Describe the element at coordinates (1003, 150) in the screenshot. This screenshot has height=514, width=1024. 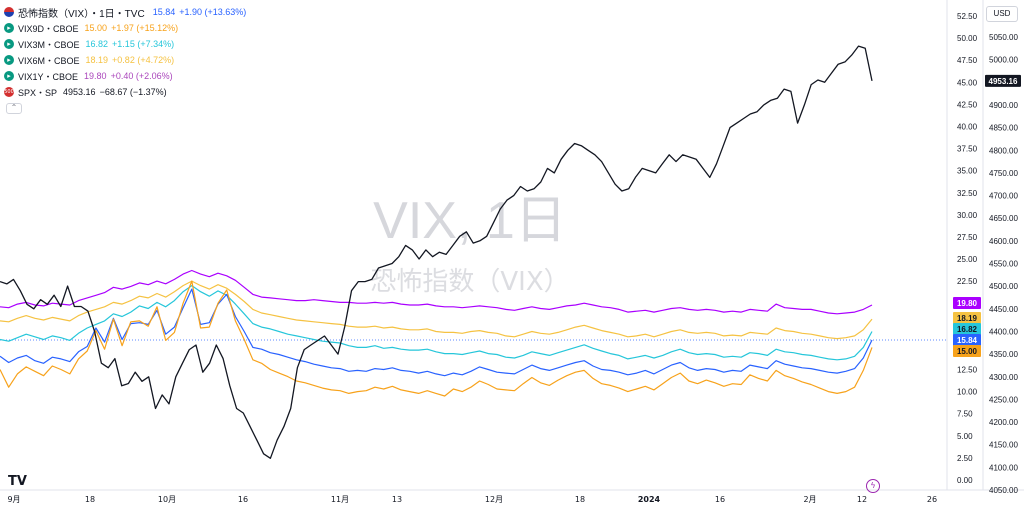
I see `y-tick-label-right: 4800.00` at that location.